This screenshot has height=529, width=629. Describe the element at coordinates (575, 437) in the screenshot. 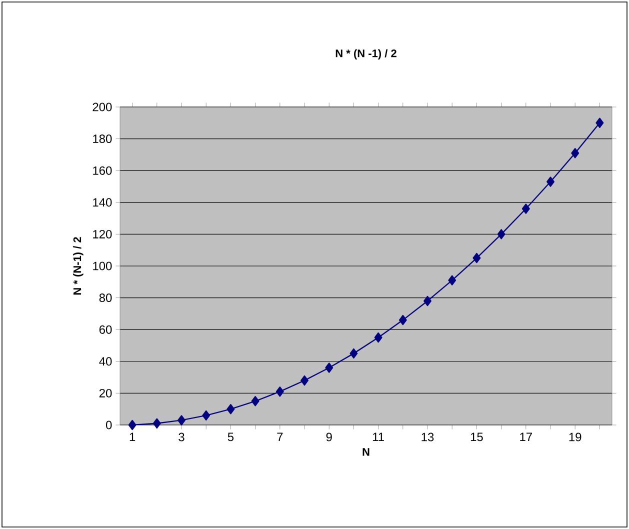

I see `x-tick-label: 19` at that location.